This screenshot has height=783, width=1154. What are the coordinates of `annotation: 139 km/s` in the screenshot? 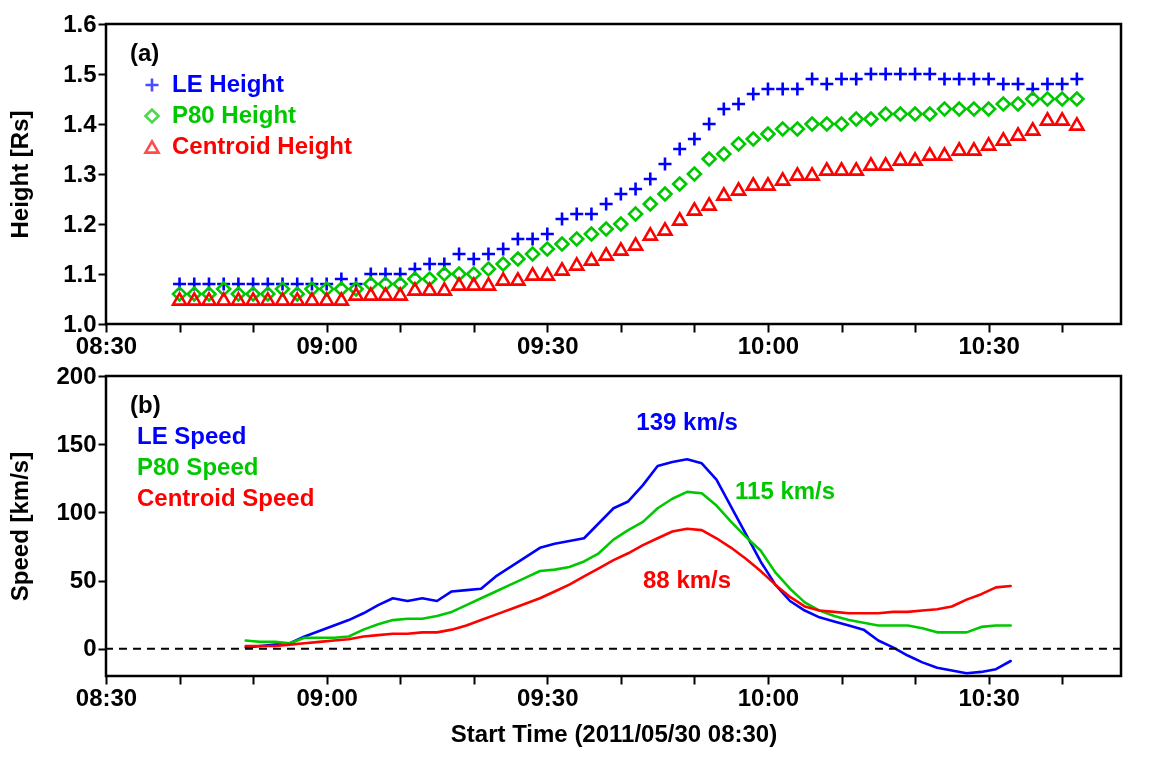 It's located at (687, 422).